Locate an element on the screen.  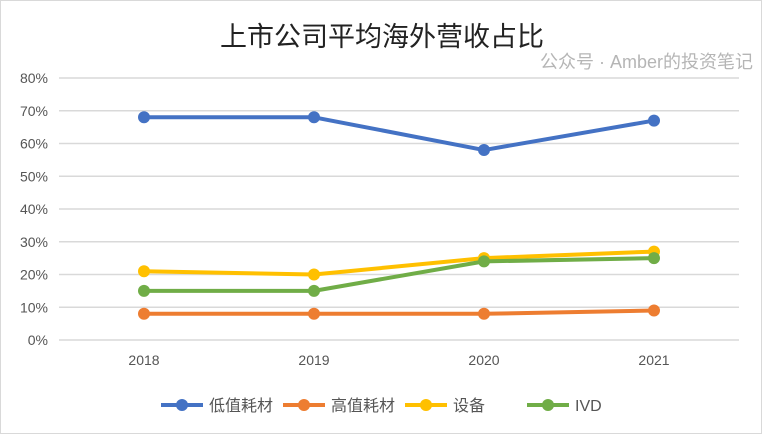
y-tick-label: 40% is located at coordinates (34, 209).